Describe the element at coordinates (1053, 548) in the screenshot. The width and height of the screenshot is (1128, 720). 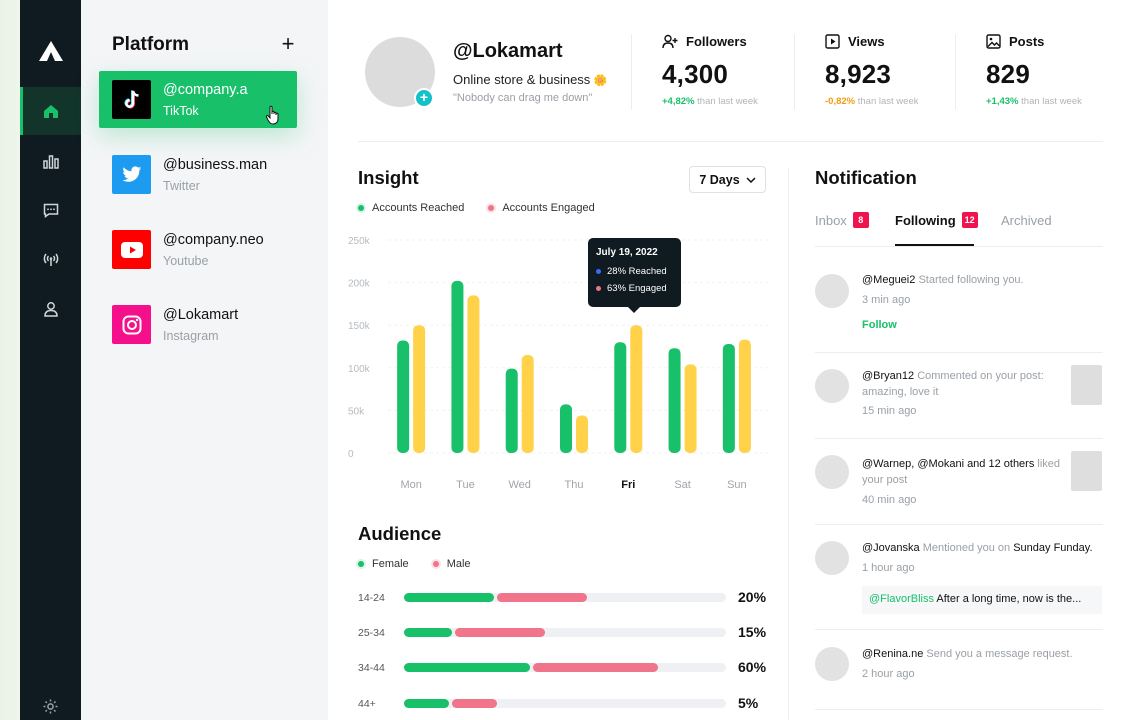
I see `notification-target: Sunday Funday.` at that location.